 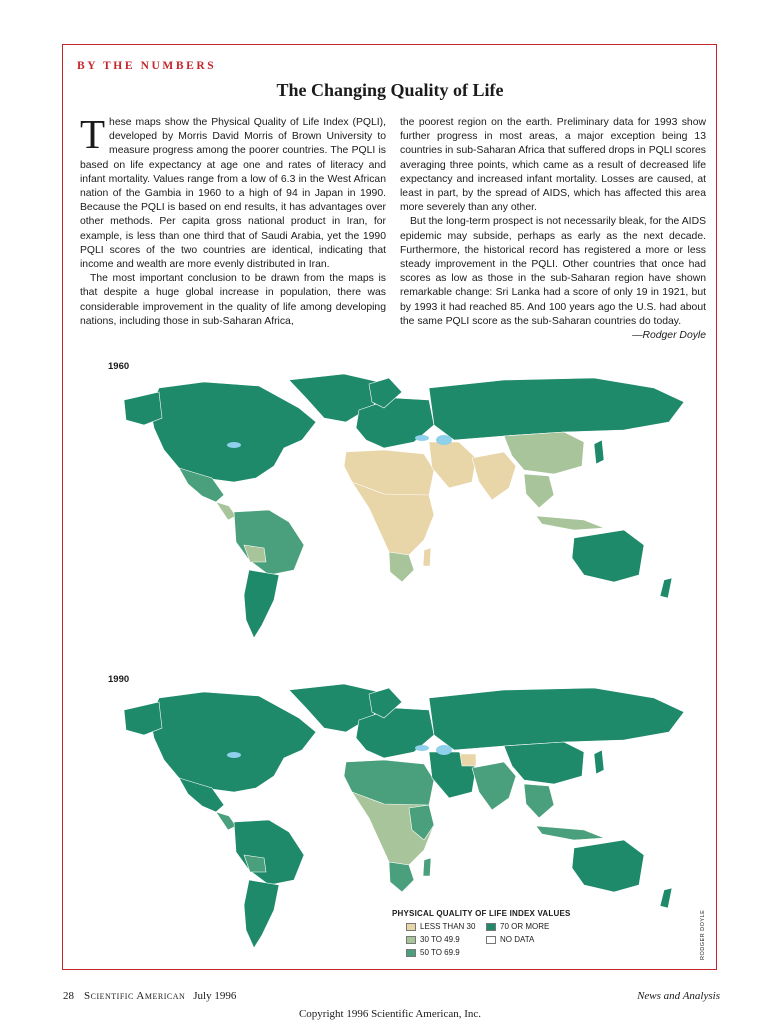 What do you see at coordinates (678, 996) in the screenshot?
I see `section-name: News and Analysis` at bounding box center [678, 996].